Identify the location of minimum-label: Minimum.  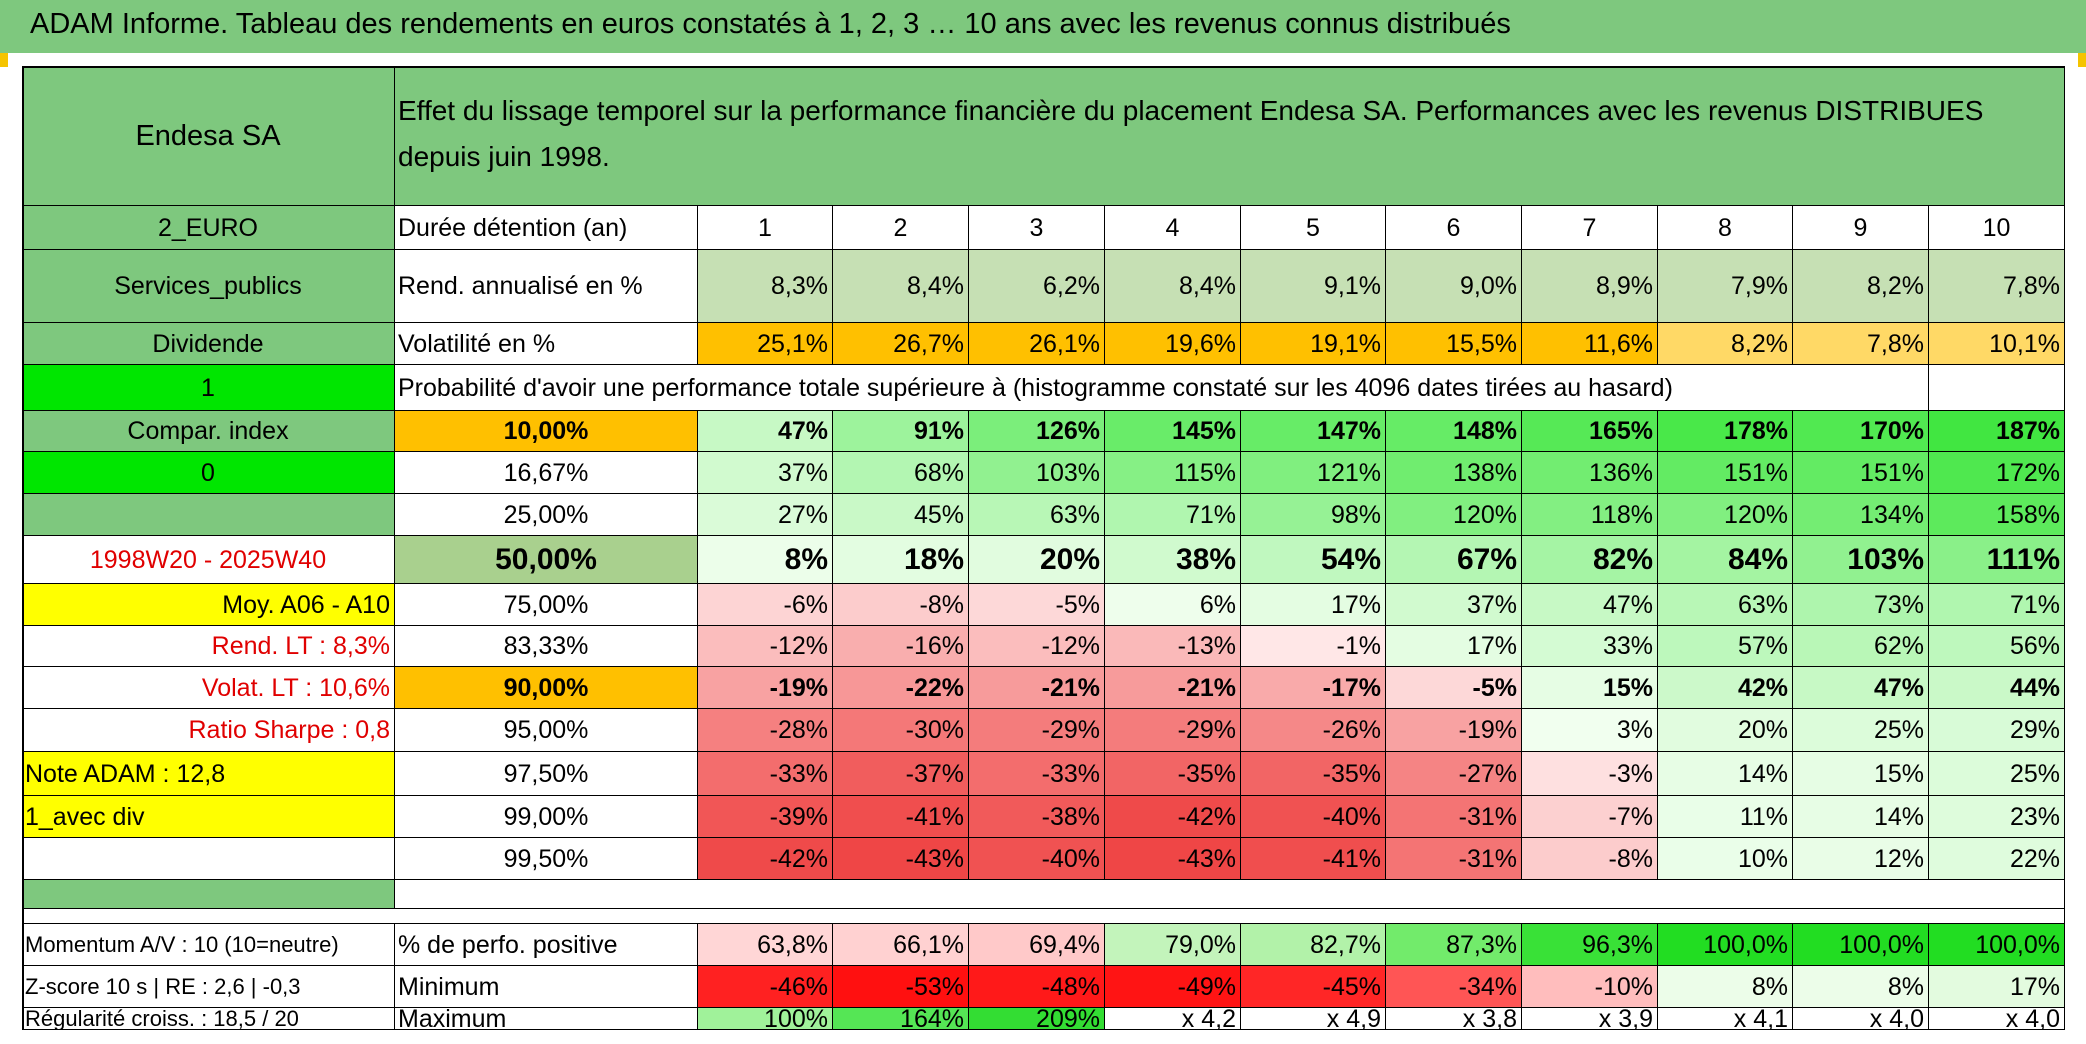
(546, 987).